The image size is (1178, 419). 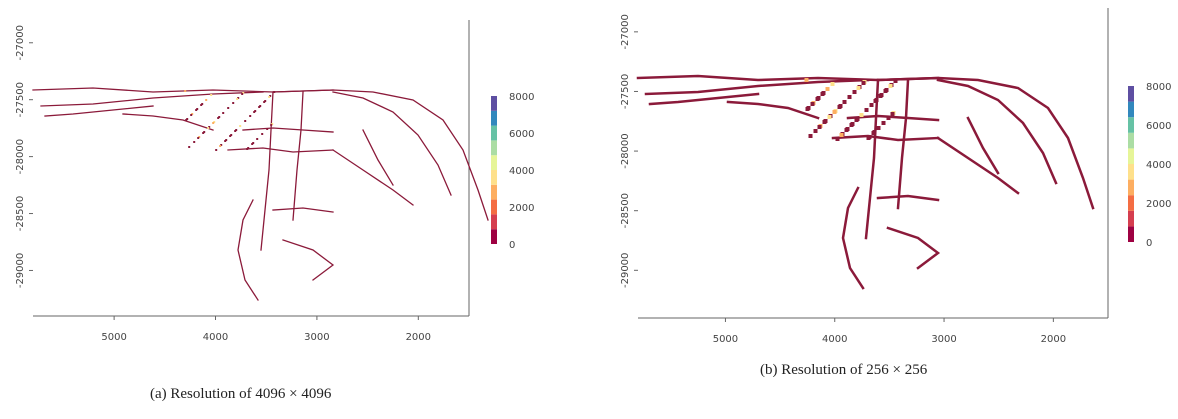 What do you see at coordinates (625, 91) in the screenshot?
I see `y-tick-label: -27500` at bounding box center [625, 91].